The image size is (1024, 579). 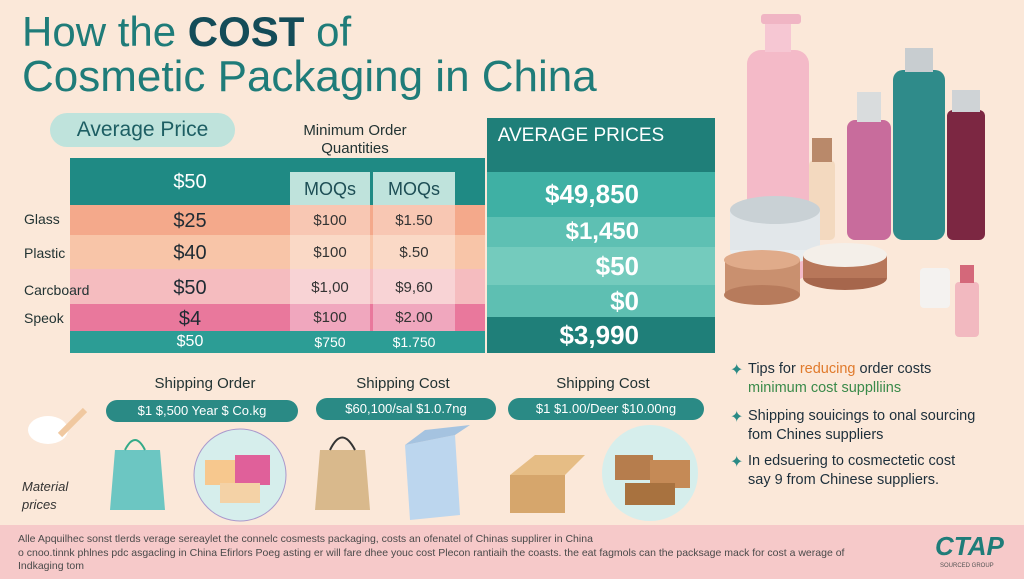 What do you see at coordinates (277, 317) in the screenshot?
I see `table-row: $4 $100 $2.00` at bounding box center [277, 317].